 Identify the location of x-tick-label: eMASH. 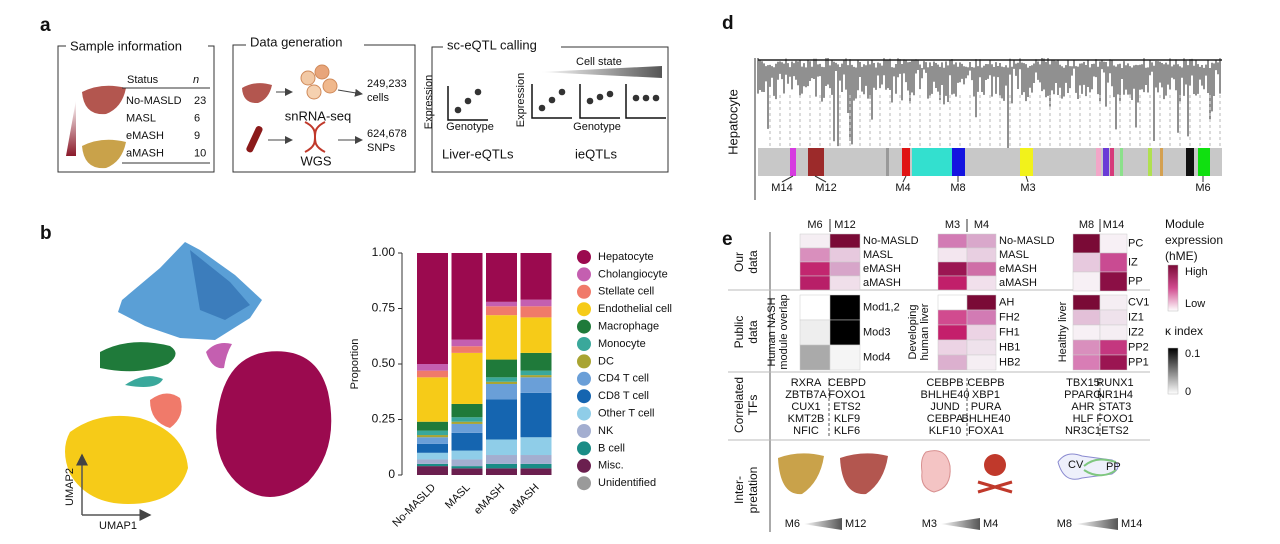
(489, 499).